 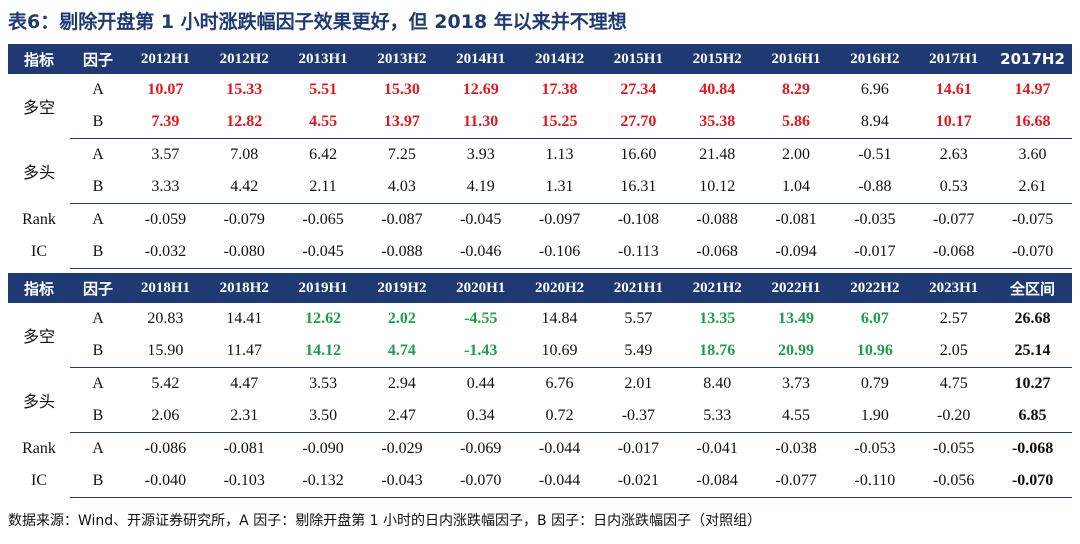 What do you see at coordinates (481, 288) in the screenshot?
I see `column-header: 2020H1` at bounding box center [481, 288].